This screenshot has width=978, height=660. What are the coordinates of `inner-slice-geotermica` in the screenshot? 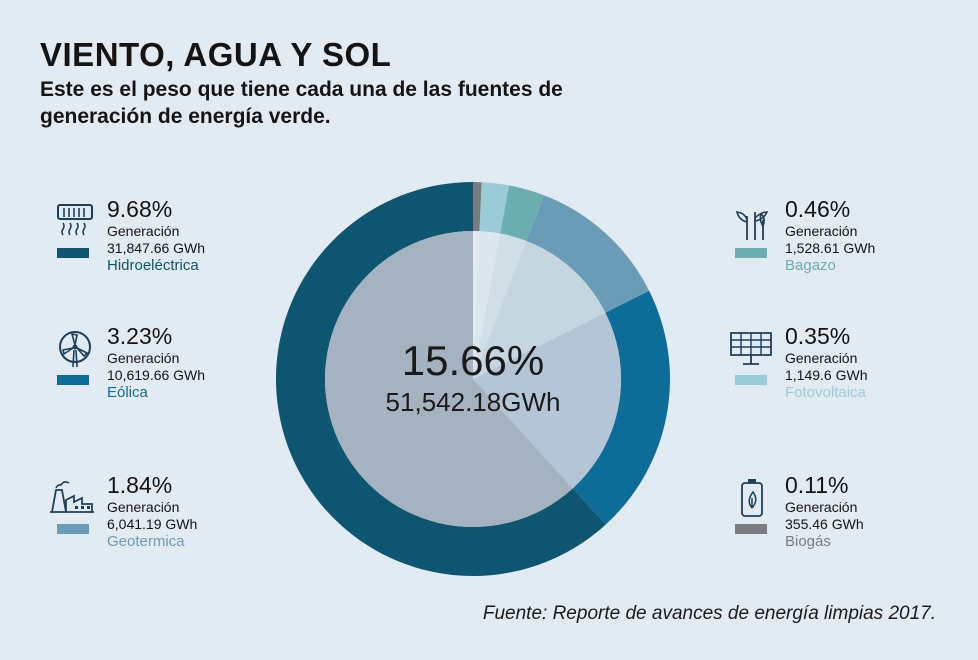 It's located at (539, 309).